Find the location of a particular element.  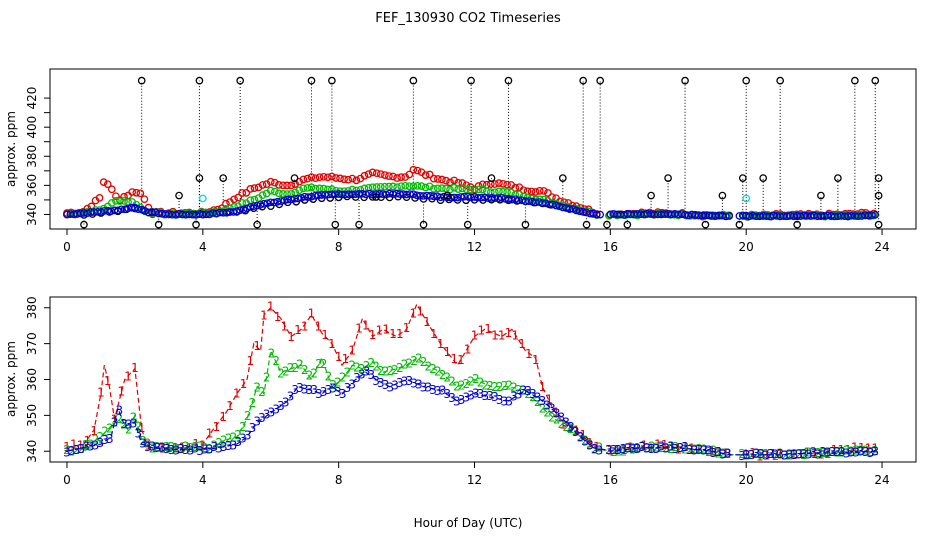

y-tick-label: 420 is located at coordinates (32, 98).